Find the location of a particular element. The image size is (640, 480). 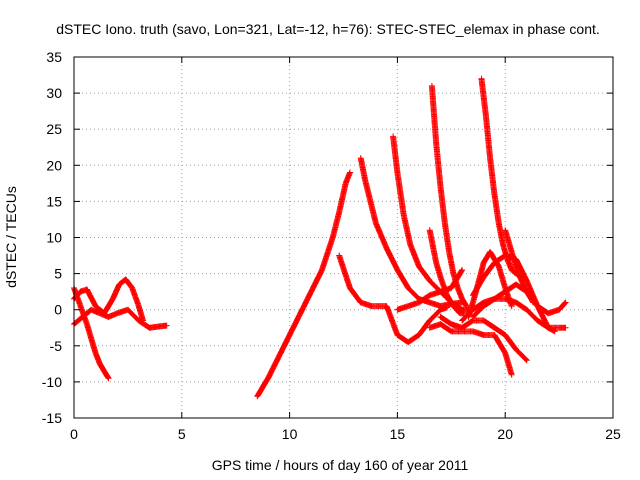

x-tick-label: 0 is located at coordinates (74, 434).